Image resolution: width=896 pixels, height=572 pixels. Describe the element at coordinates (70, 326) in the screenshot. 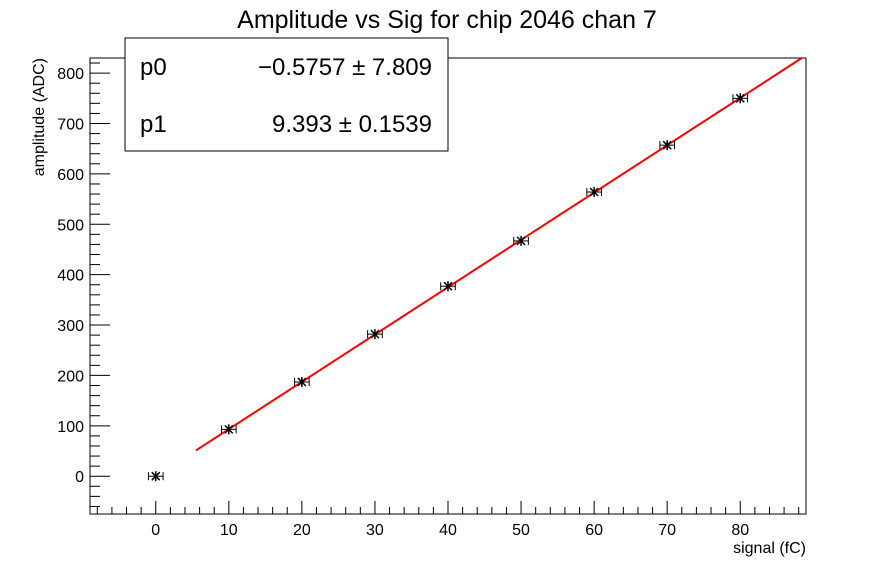

I see `y-tick-label: 300` at that location.